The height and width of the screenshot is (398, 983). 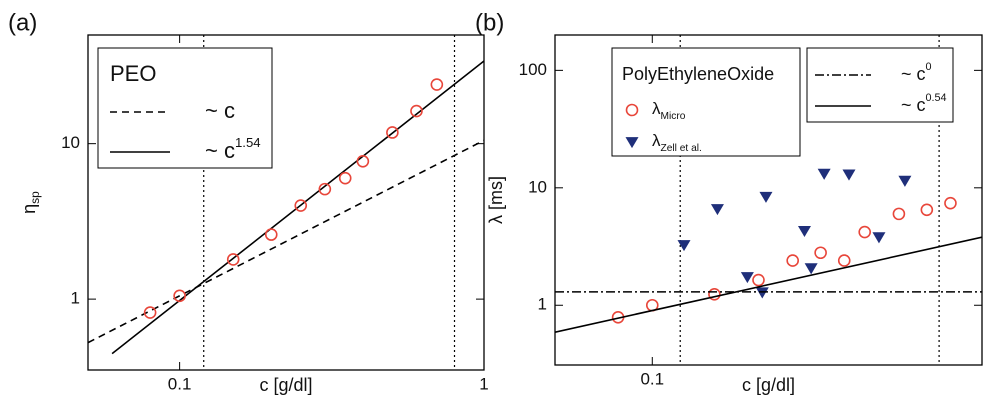 What do you see at coordinates (248, 142) in the screenshot?
I see `legend-label-sup: 1.54` at bounding box center [248, 142].